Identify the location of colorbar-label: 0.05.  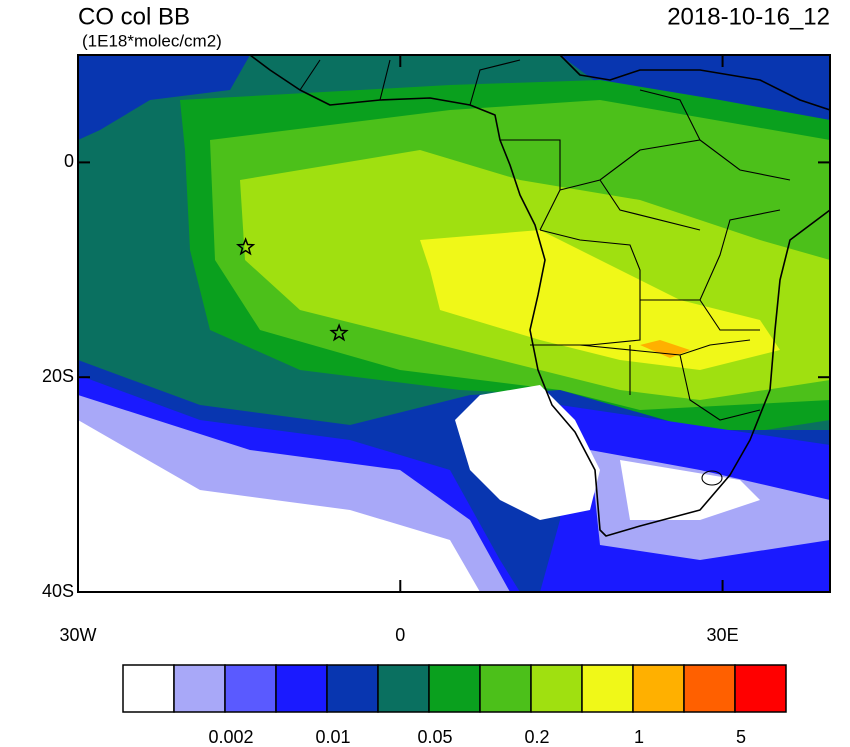
(434, 737).